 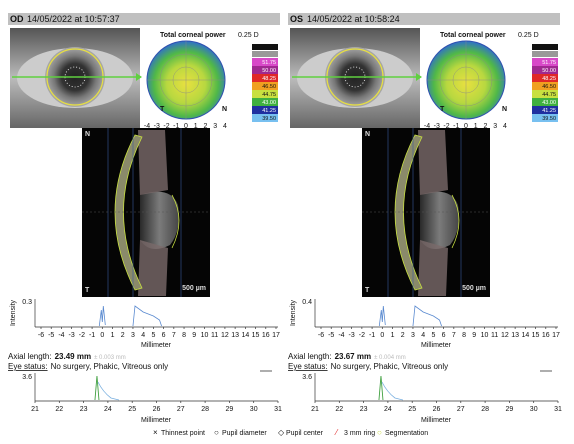 What do you see at coordinates (155, 432) in the screenshot?
I see `legend-symbol: ×` at bounding box center [155, 432].